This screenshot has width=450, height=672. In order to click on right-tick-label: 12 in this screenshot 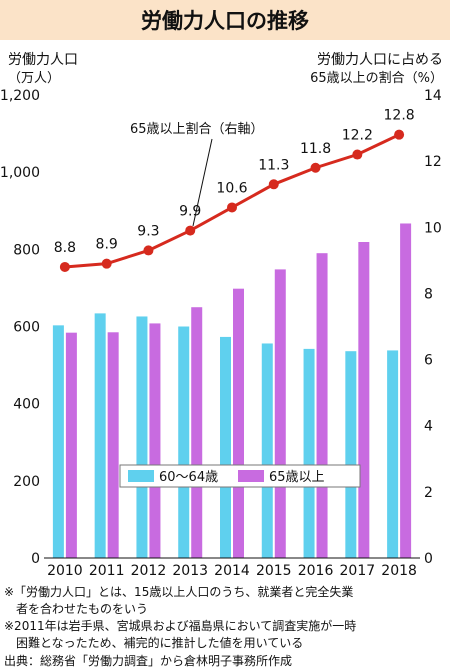, I will do `click(433, 162)`.